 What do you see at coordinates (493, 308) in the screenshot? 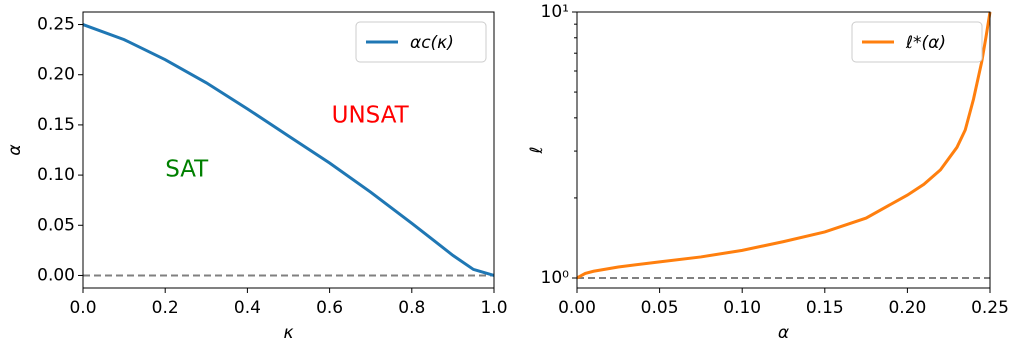
I see `x-tick-label: 1.0` at bounding box center [493, 308].